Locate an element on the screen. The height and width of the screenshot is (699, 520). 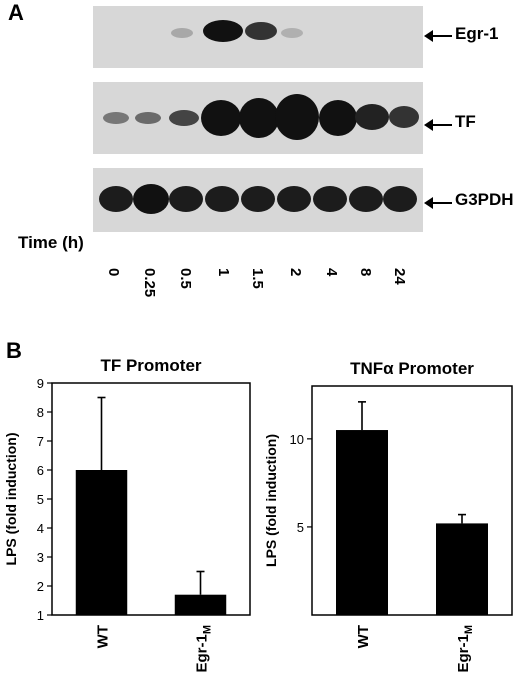
chart-title: TF Promoter is located at coordinates (150, 365).